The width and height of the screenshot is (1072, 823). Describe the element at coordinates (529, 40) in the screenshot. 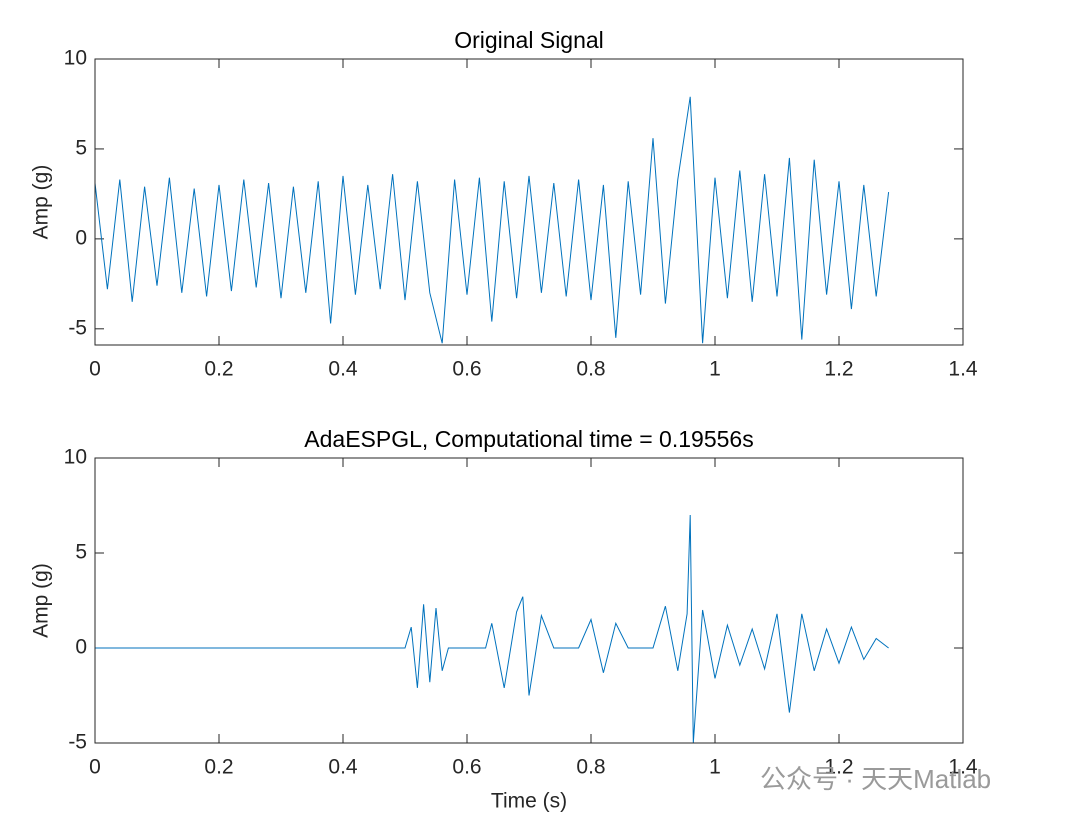

I see `chart-title: Original Signal` at that location.